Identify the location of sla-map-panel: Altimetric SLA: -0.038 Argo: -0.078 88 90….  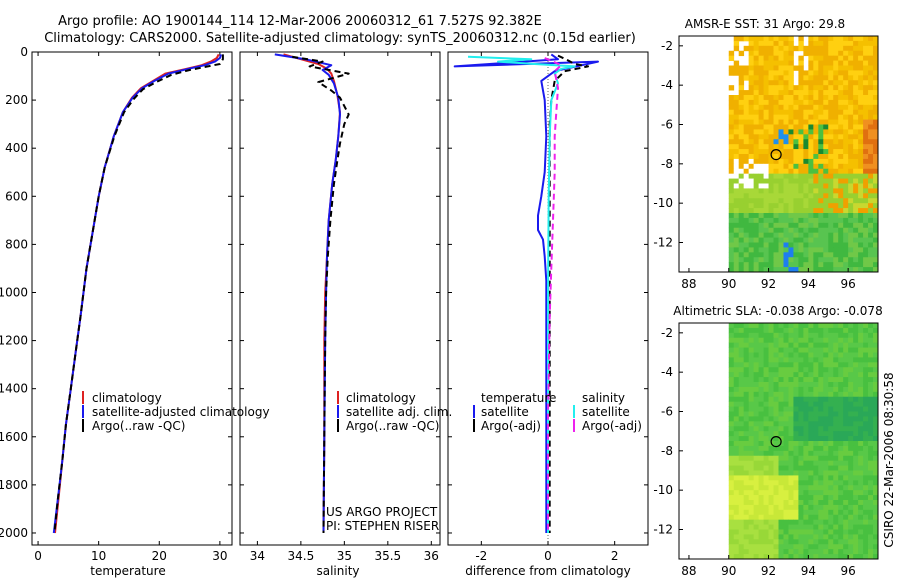
(767, 441).